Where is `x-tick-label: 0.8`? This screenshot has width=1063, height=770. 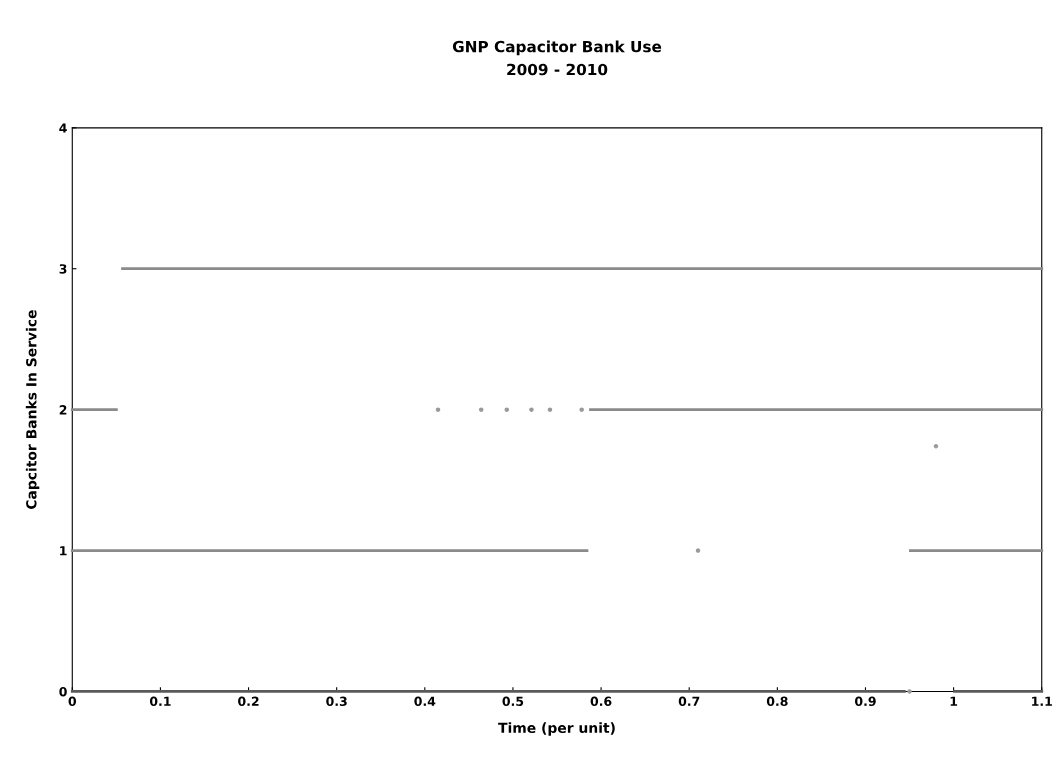 x-tick-label: 0.8 is located at coordinates (777, 701).